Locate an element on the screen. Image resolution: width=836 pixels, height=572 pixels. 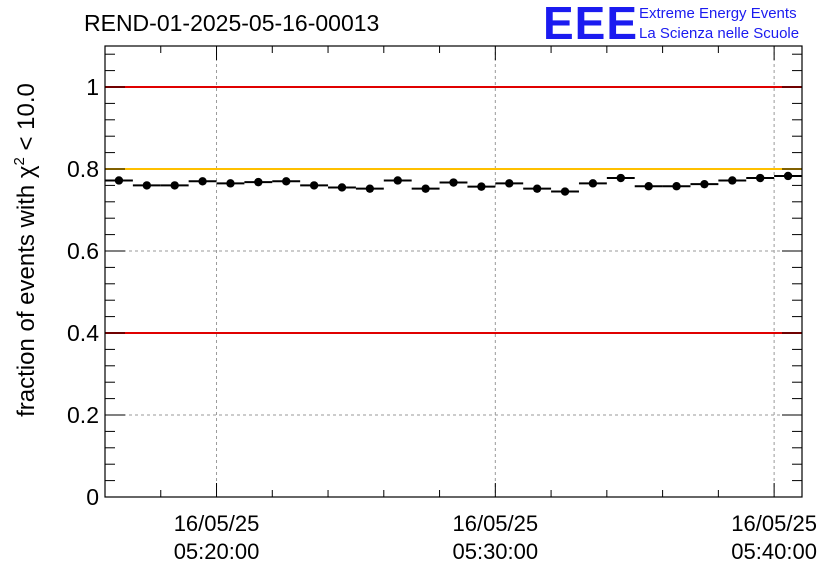
y-axis-label: fraction of events with χ2 < 10.0 is located at coordinates (25, 250).